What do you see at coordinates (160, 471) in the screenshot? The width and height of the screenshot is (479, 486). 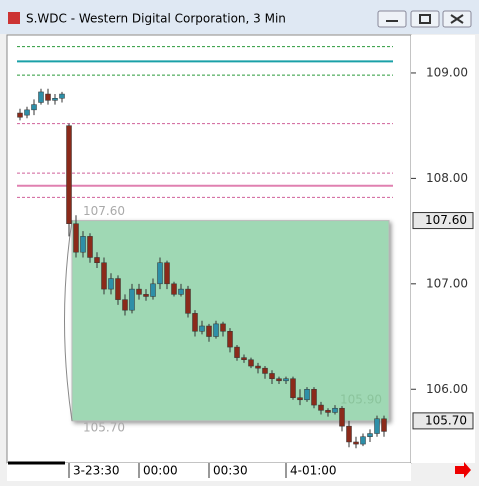 I see `x-tick-label: 00:00` at bounding box center [160, 471].